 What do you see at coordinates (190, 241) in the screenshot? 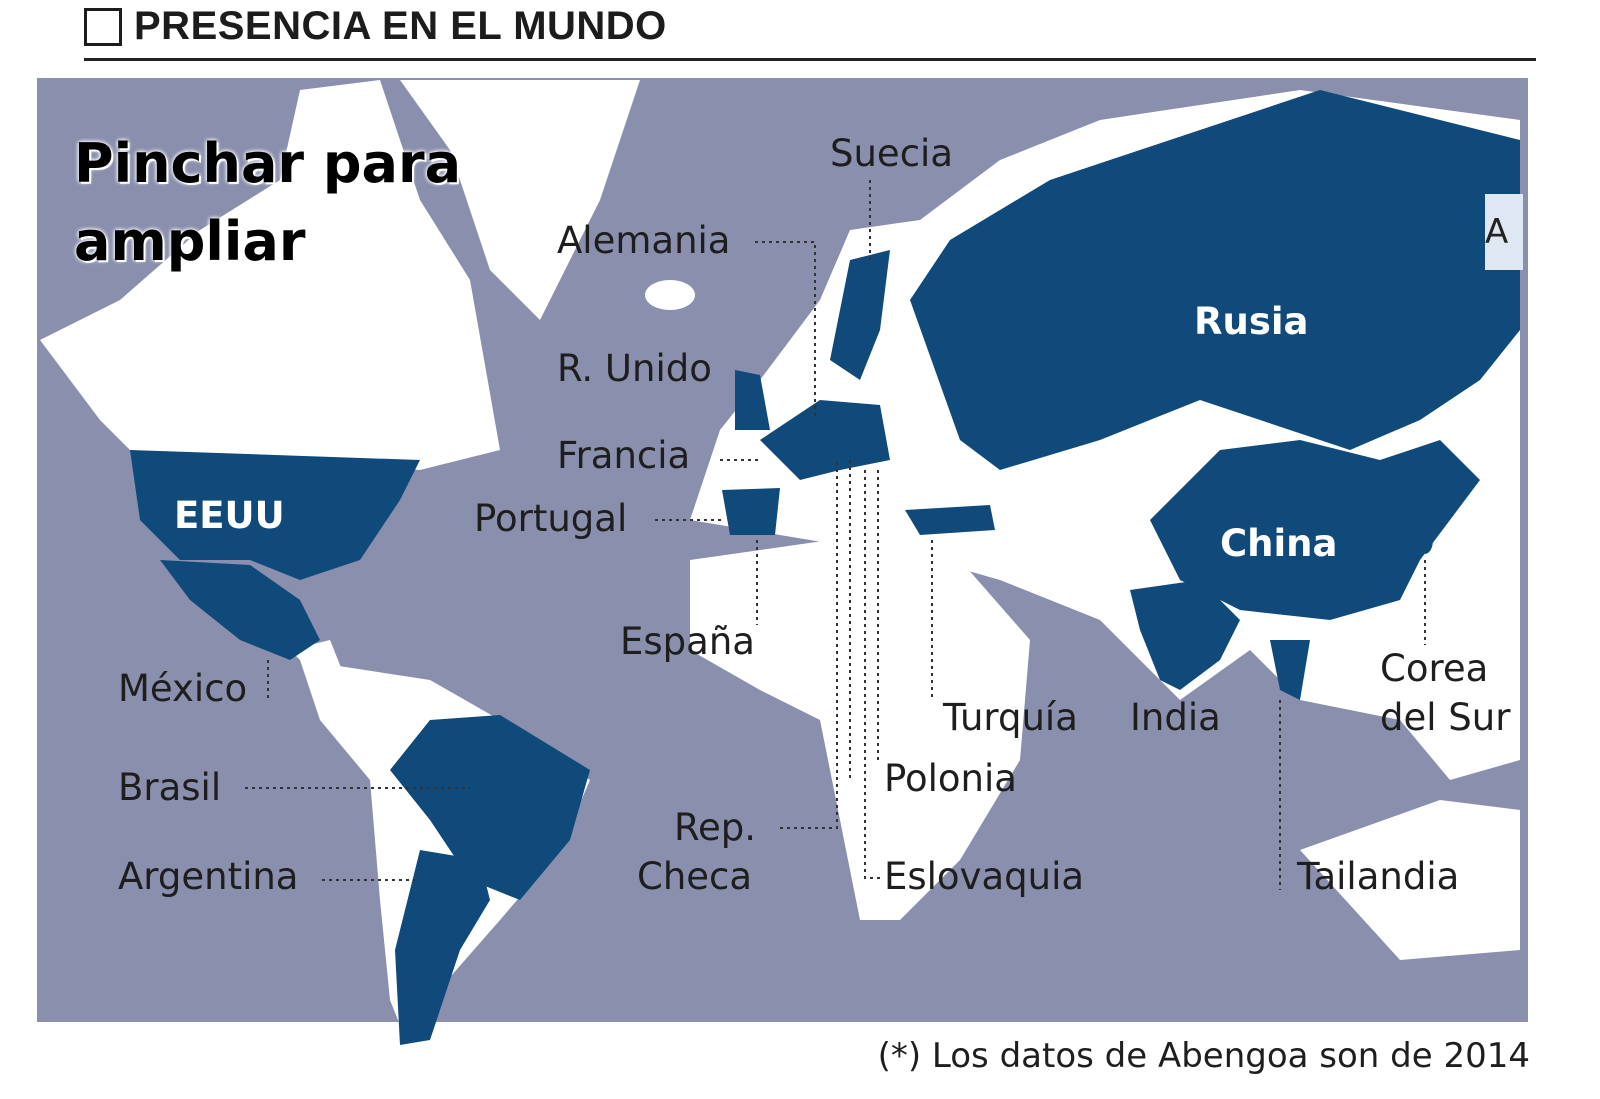
I see `enlarge-line2: ampliar` at bounding box center [190, 241].